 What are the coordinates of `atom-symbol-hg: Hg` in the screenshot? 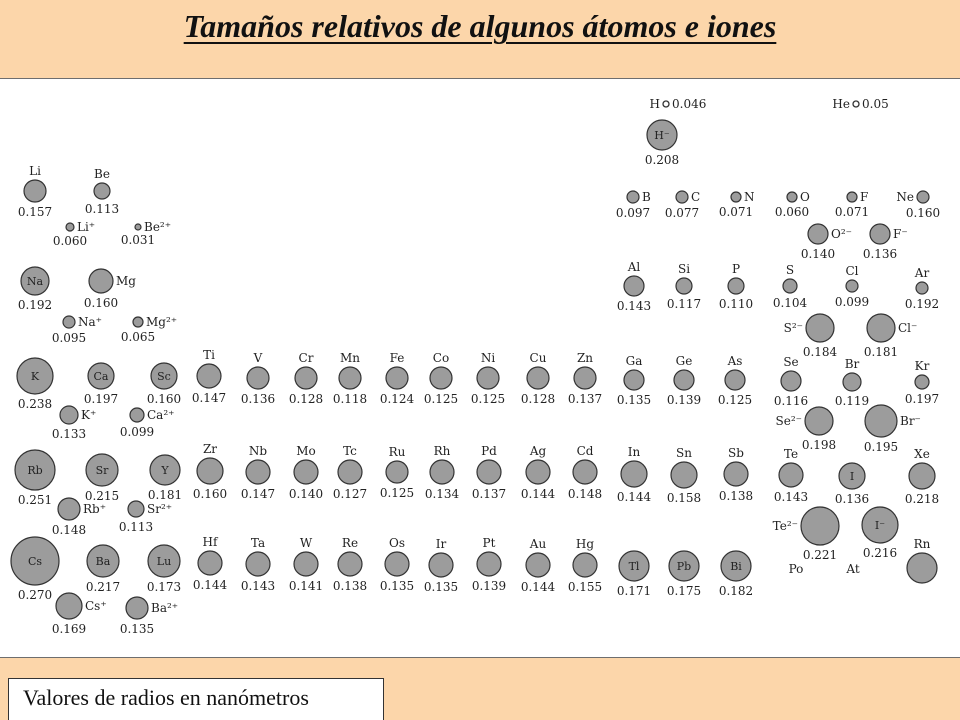 It's located at (585, 544).